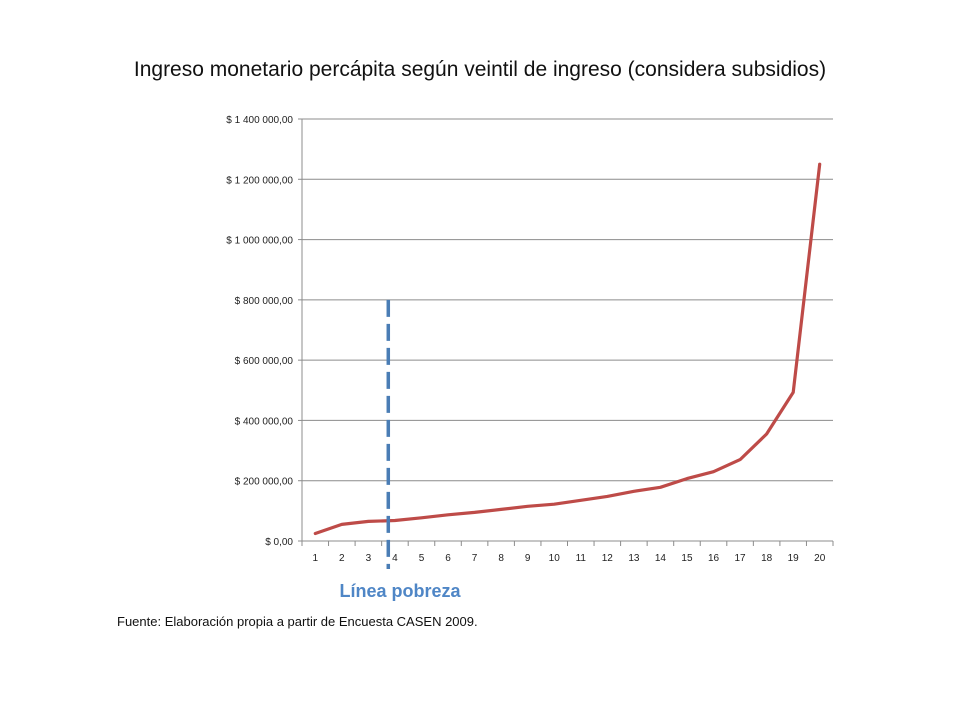 The height and width of the screenshot is (720, 960). I want to click on x-tick-label: 18, so click(767, 558).